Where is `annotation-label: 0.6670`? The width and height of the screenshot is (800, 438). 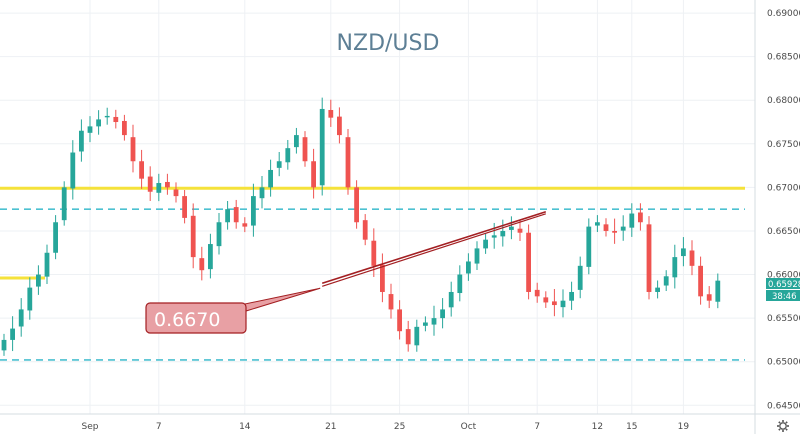 annotation-label: 0.6670 is located at coordinates (187, 320).